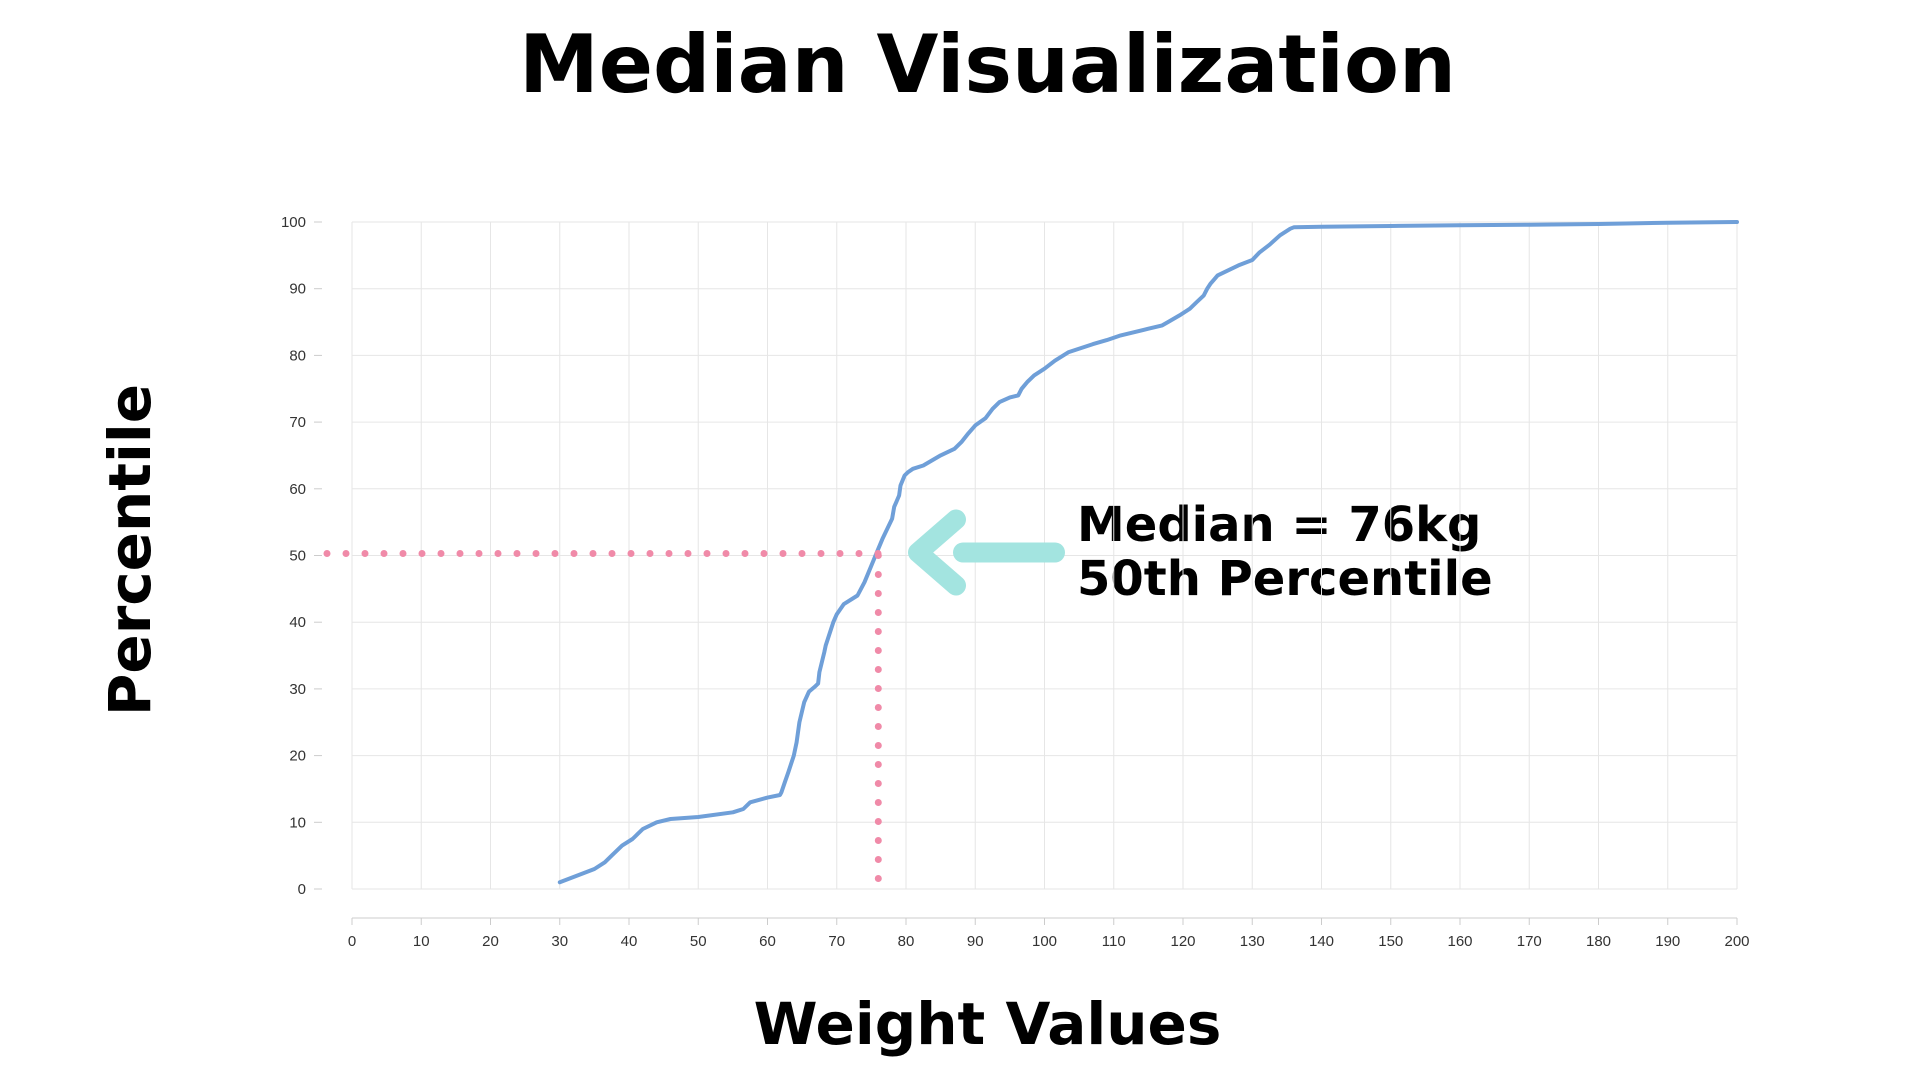 The image size is (1920, 1080). What do you see at coordinates (297, 689) in the screenshot?
I see `y-tick-label: 30` at bounding box center [297, 689].